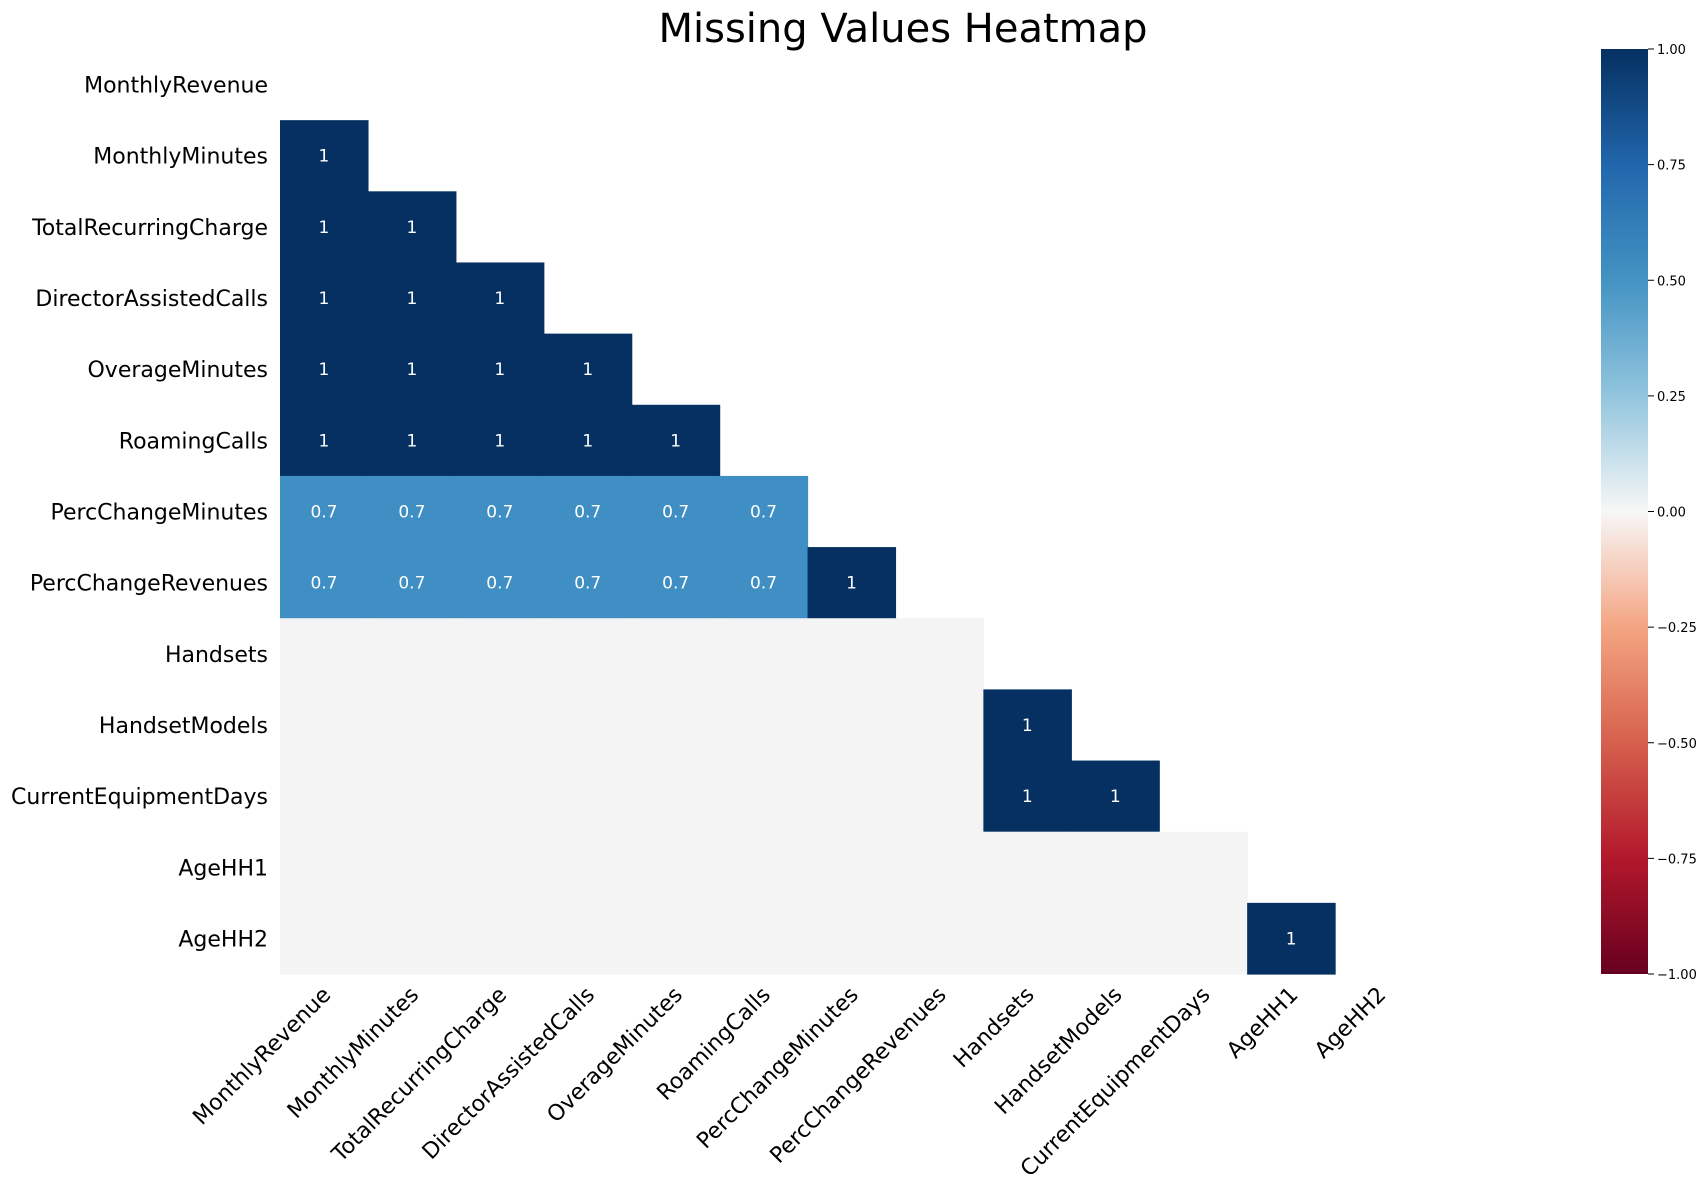 This screenshot has height=1192, width=1705. What do you see at coordinates (151, 299) in the screenshot?
I see `y-tick-label: DirectorAssistedCalls` at bounding box center [151, 299].